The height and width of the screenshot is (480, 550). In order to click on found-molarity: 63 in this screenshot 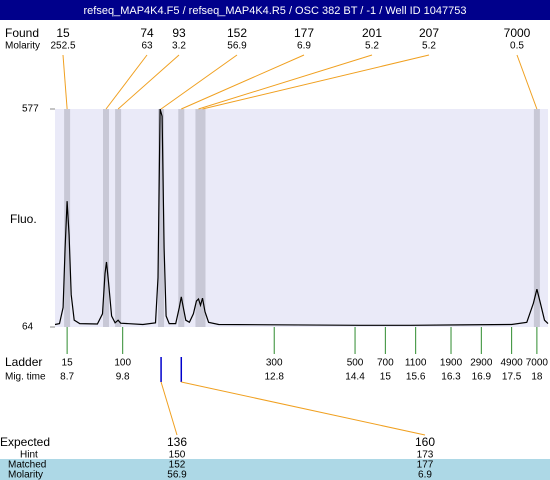, I will do `click(147, 46)`.